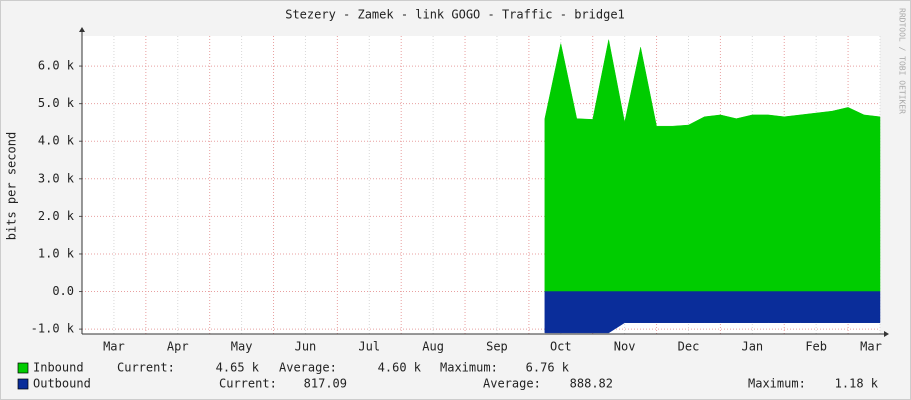  Describe the element at coordinates (62, 384) in the screenshot. I see `legend-label: Outbound` at that location.